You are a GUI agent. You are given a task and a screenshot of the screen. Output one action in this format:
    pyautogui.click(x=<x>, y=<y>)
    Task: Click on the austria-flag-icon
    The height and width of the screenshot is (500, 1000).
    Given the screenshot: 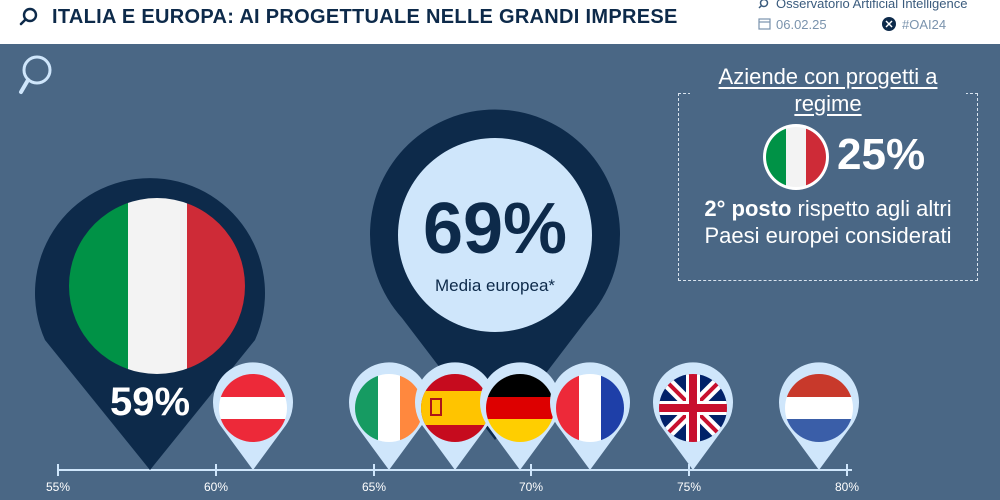 What is the action you would take?
    pyautogui.click(x=253, y=408)
    